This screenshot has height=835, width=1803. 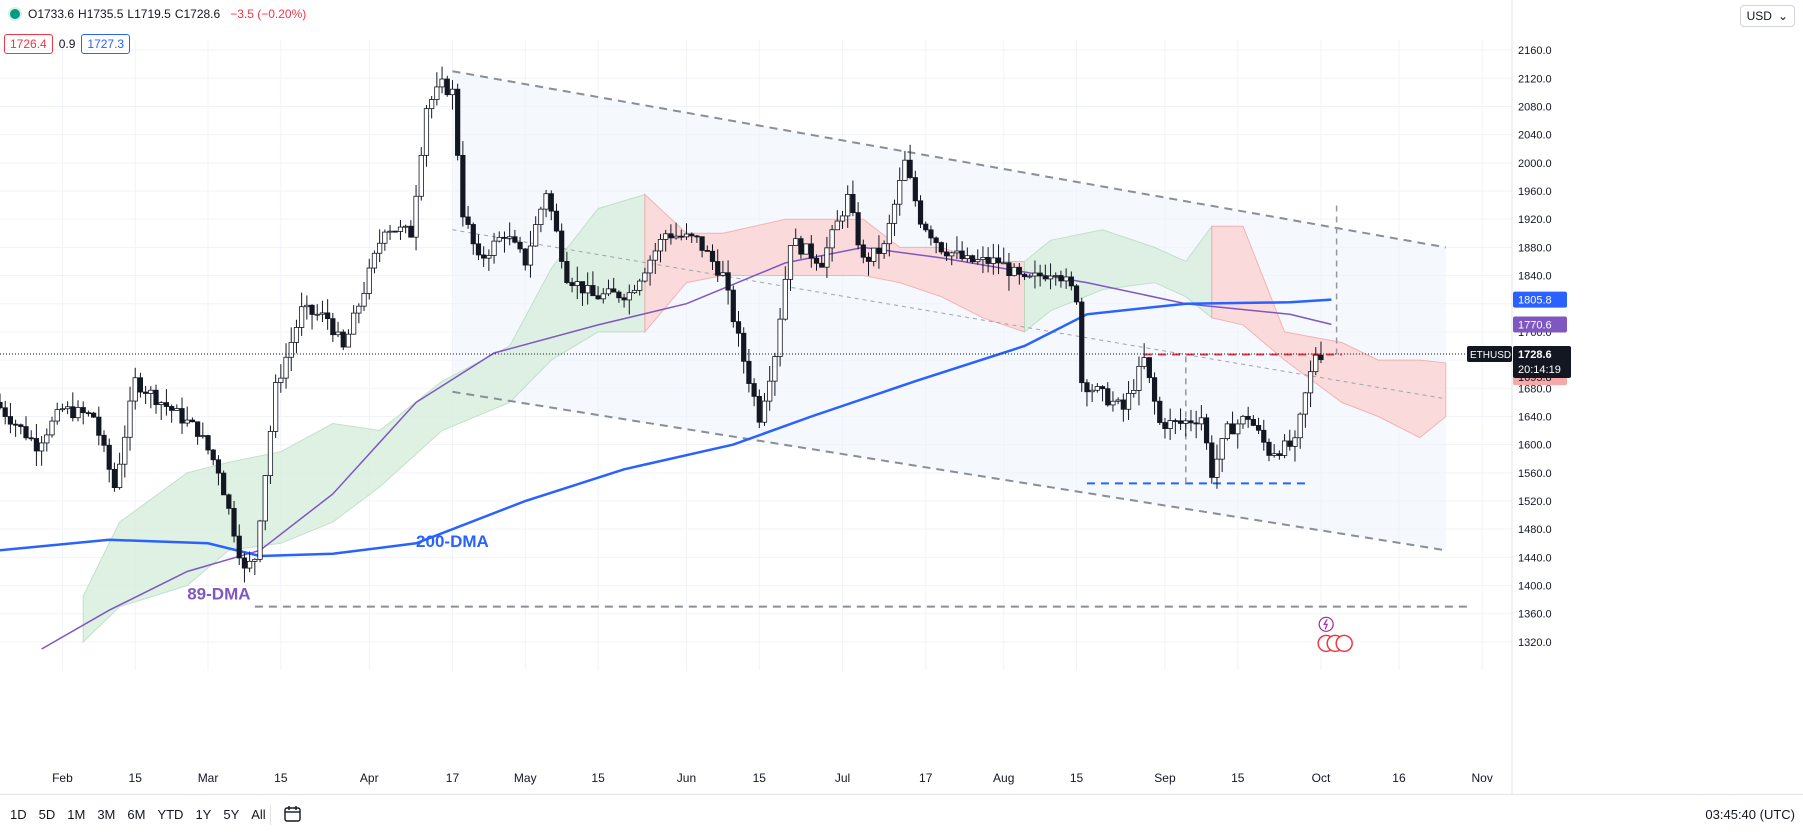 What do you see at coordinates (106, 814) in the screenshot?
I see `range-3m: 3M` at bounding box center [106, 814].